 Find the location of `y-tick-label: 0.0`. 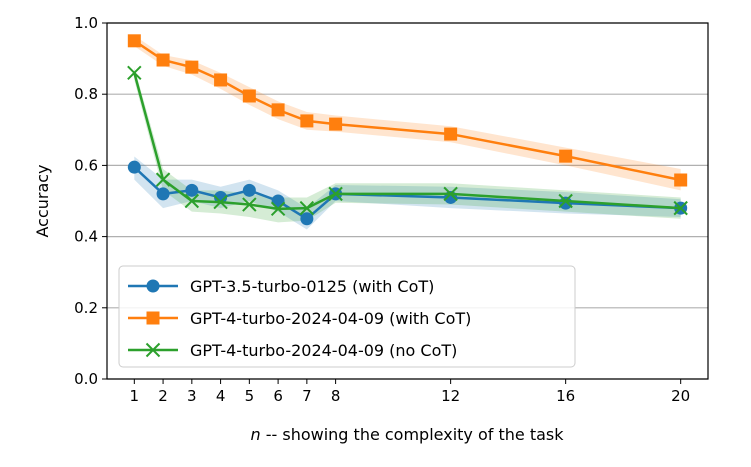

y-tick-label: 0.0 is located at coordinates (86, 379).